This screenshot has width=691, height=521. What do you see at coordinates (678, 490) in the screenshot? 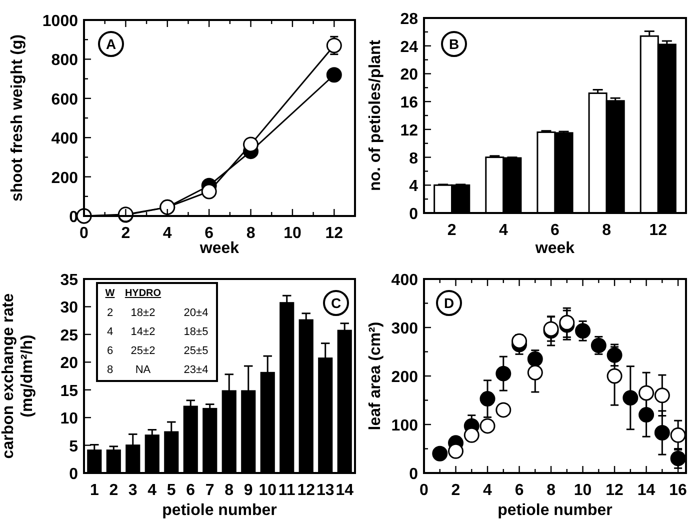
I see `x-tick-label: 16` at bounding box center [678, 490].